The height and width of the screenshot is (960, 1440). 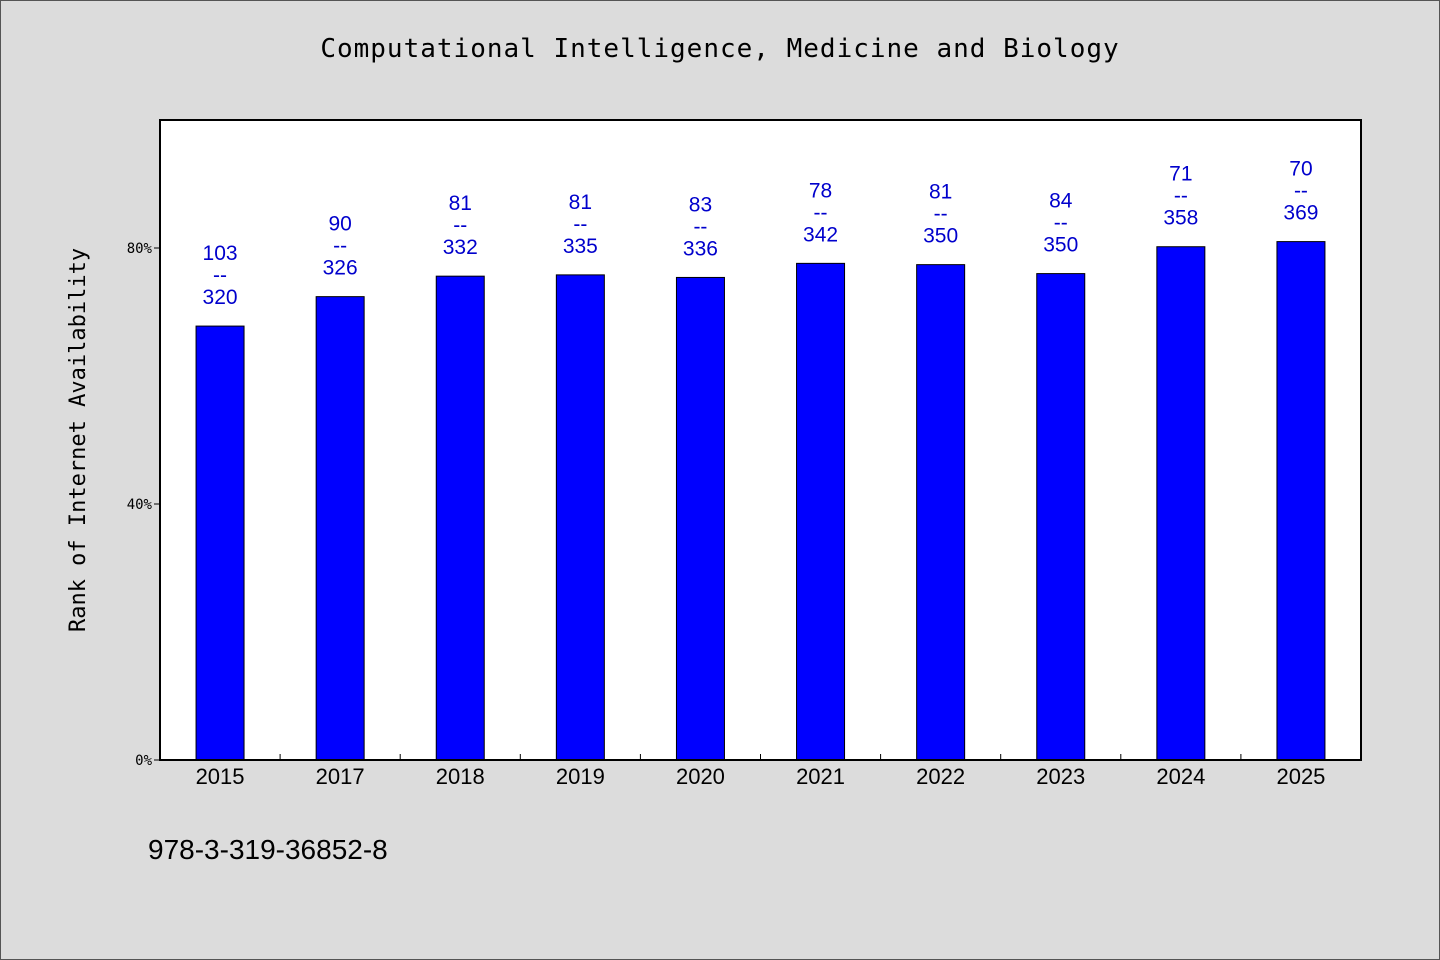 What do you see at coordinates (580, 202) in the screenshot?
I see `data-label-top-2019: 81` at bounding box center [580, 202].